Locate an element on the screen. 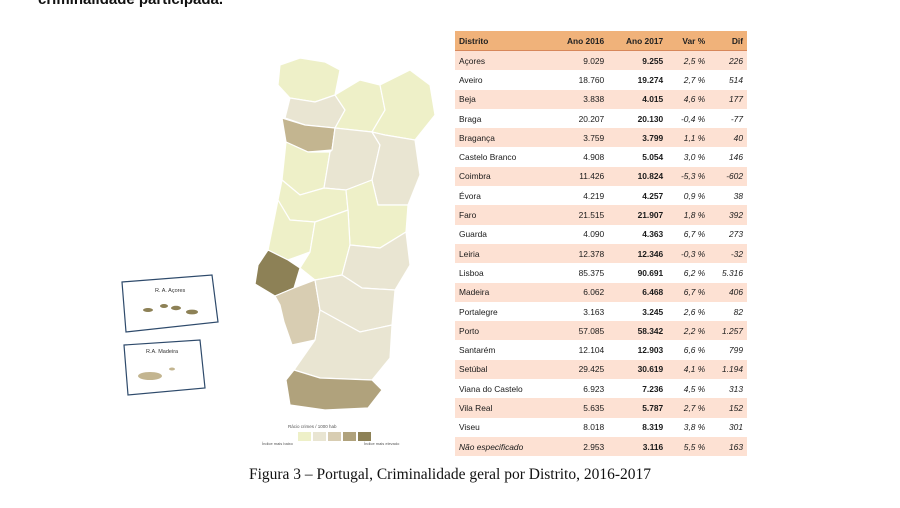  cell-distrito: Lisboa is located at coordinates (502, 273).